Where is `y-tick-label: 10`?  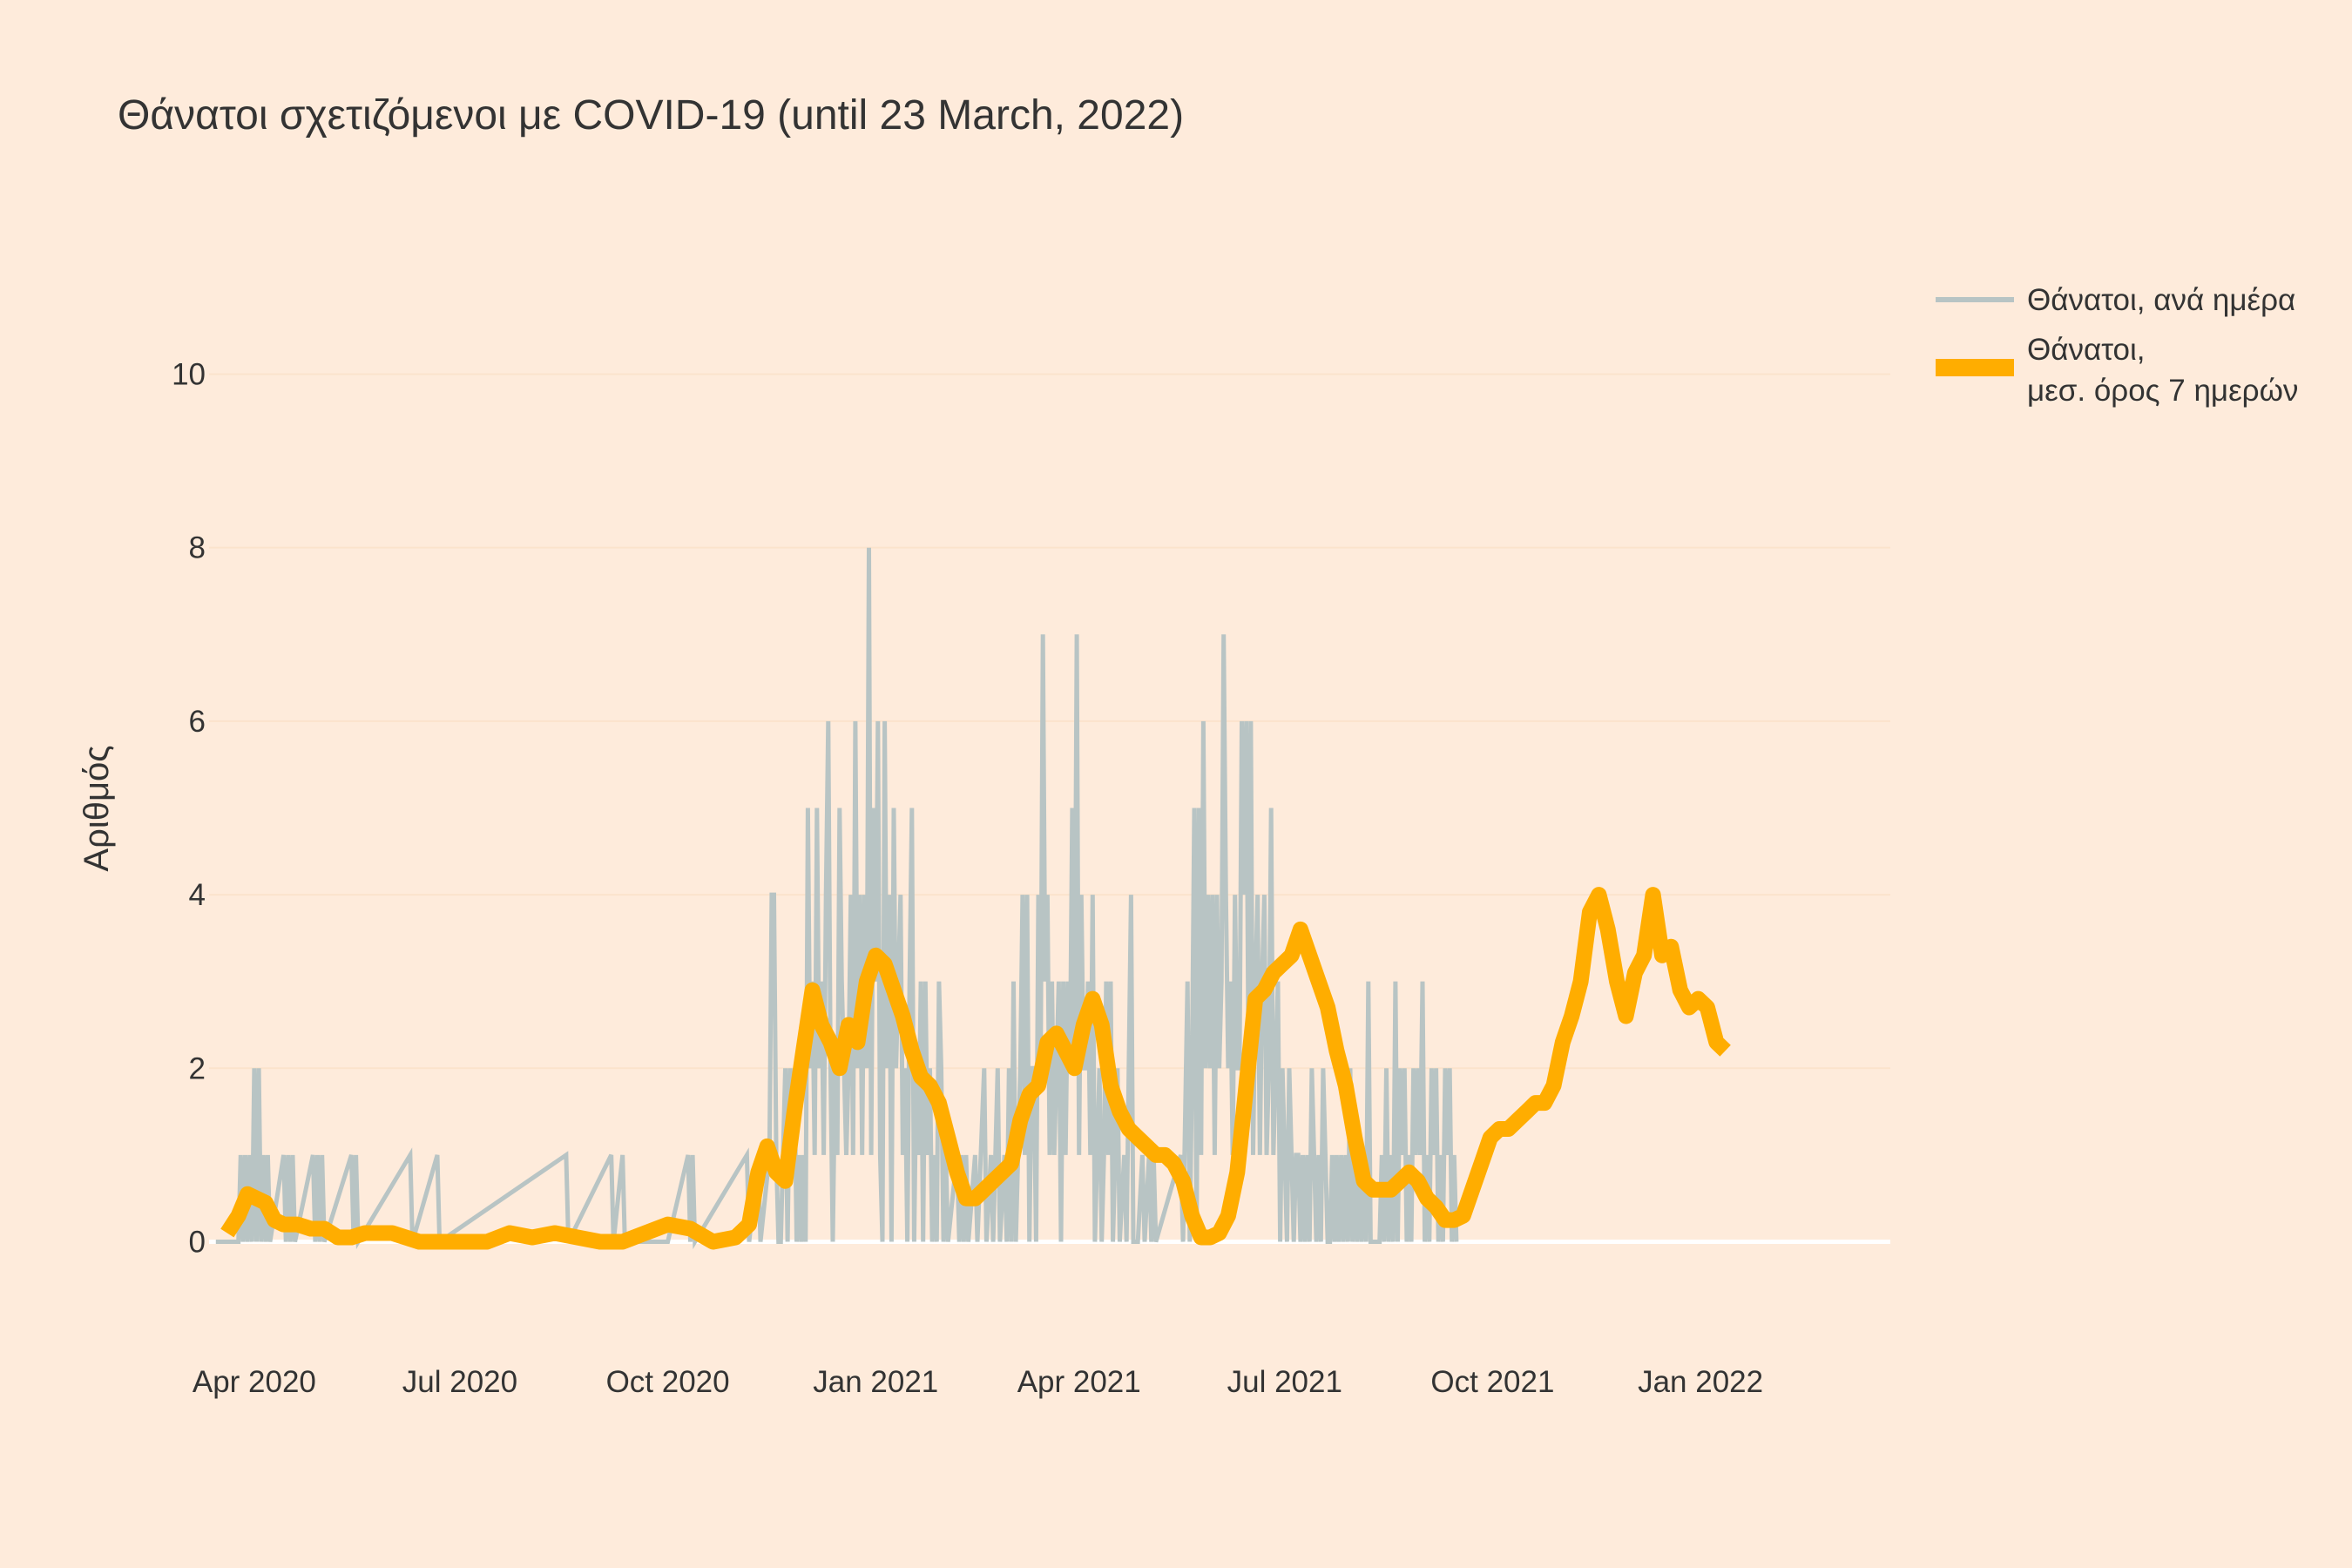
y-tick-label: 10 is located at coordinates (189, 374).